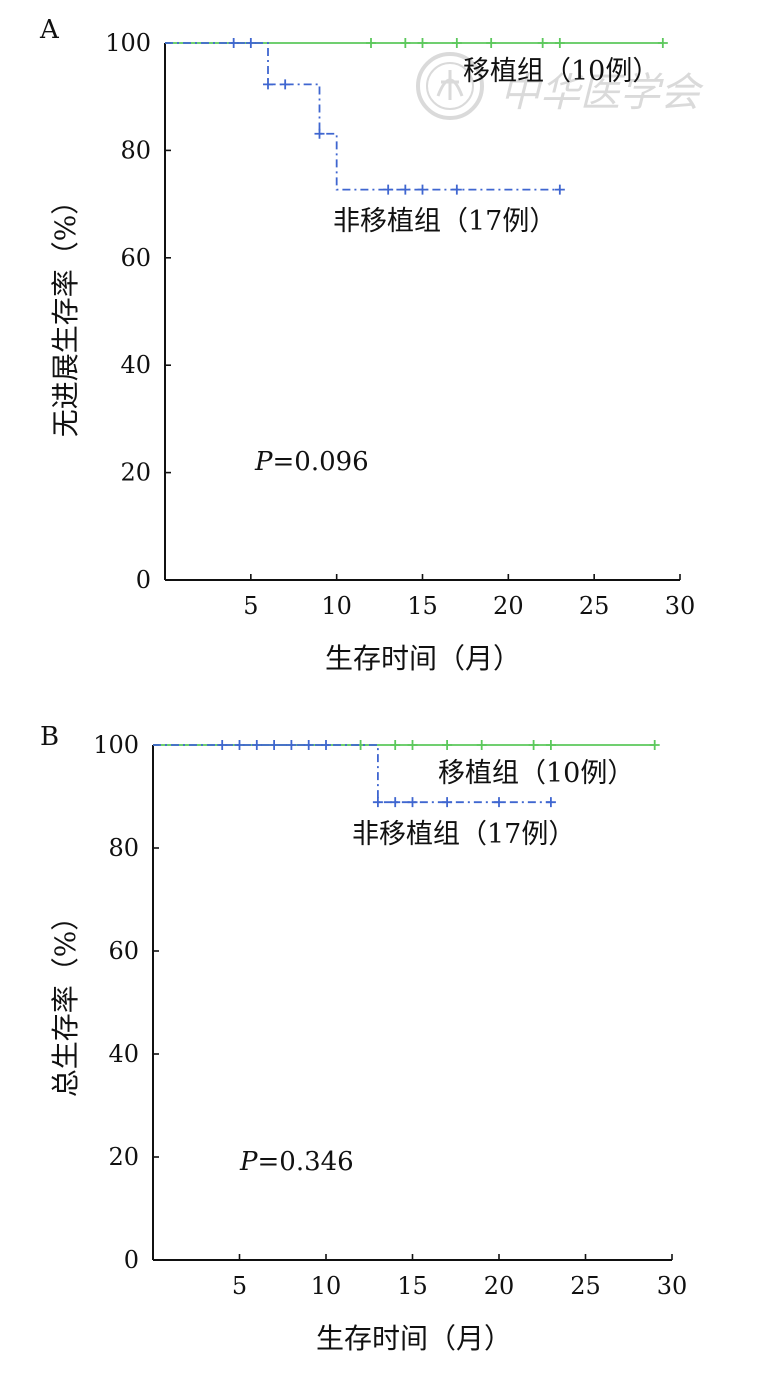 This screenshot has width=760, height=1379. Describe the element at coordinates (49, 737) in the screenshot. I see `panel-label: B` at that location.